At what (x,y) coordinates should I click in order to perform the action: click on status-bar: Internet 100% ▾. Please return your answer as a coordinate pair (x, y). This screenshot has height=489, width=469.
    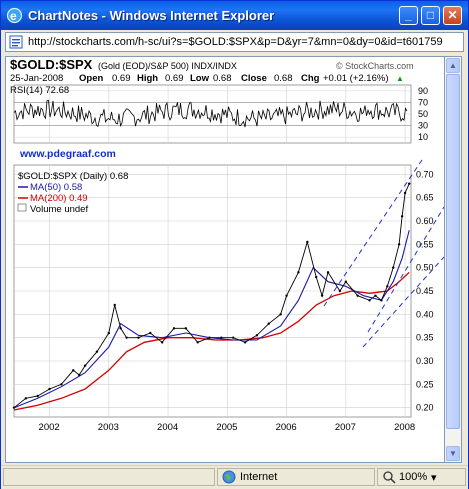
    Looking at the image, I should click on (234, 477).